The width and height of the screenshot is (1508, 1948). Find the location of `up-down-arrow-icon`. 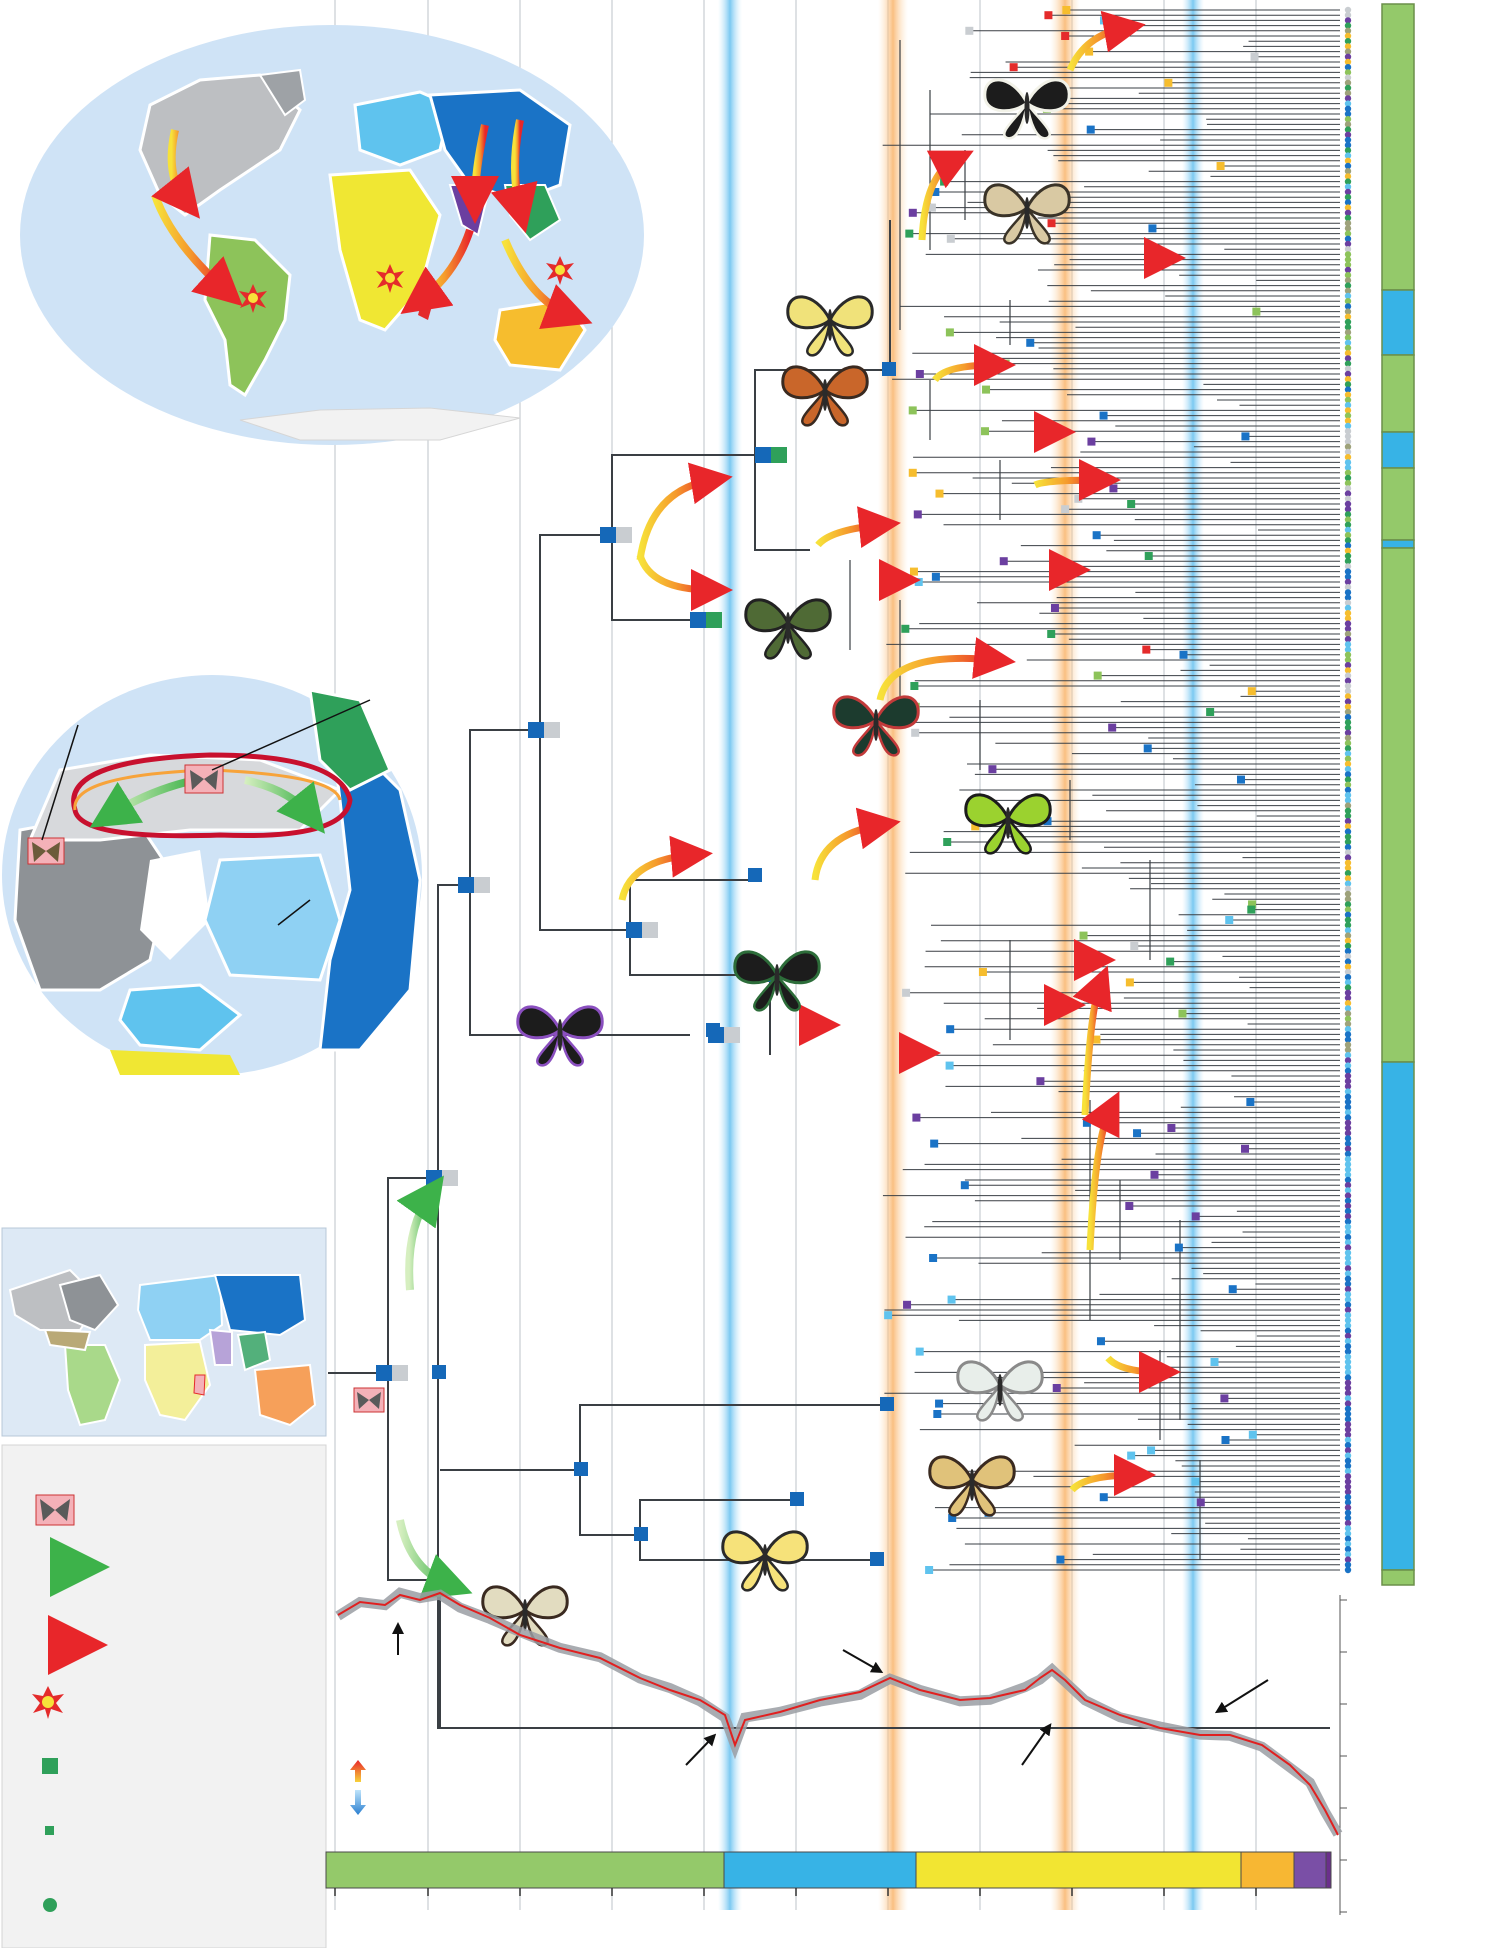

up-down-arrow-icon is located at coordinates (358, 1787).